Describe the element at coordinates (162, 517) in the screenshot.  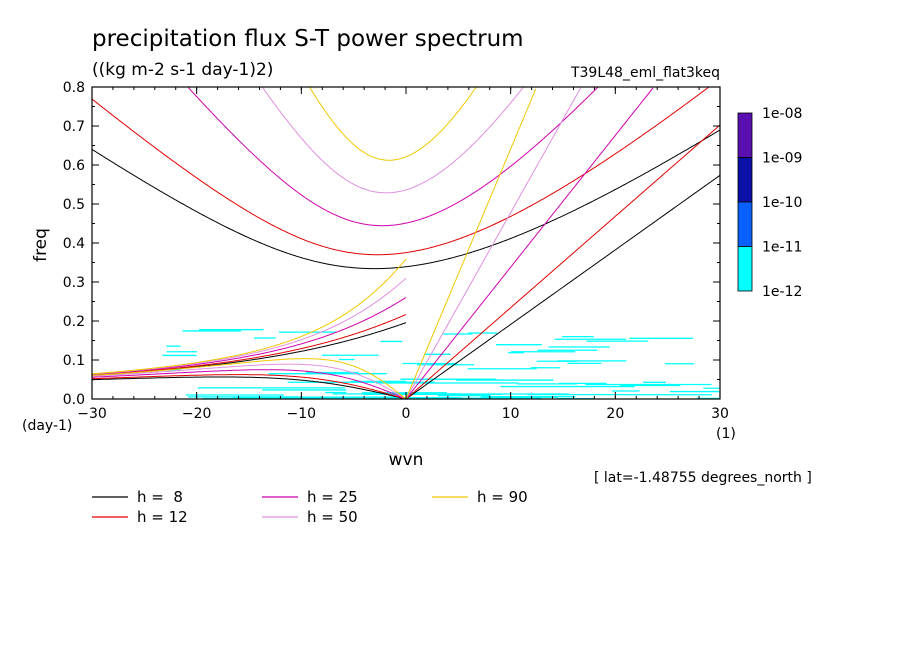
I see `legend-label: h = 12` at that location.